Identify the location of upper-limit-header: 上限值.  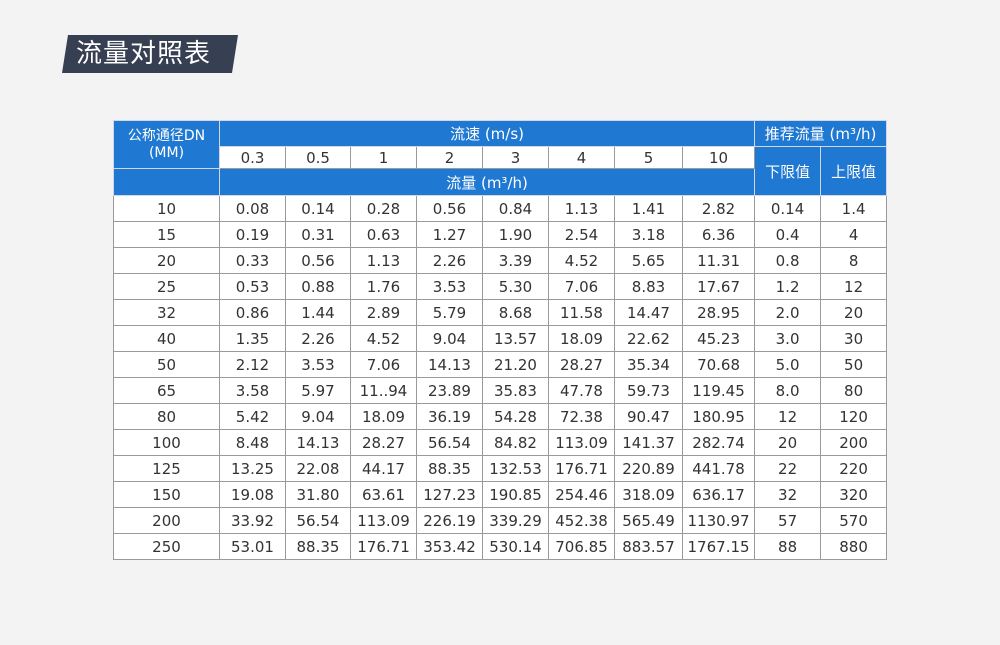
(854, 171).